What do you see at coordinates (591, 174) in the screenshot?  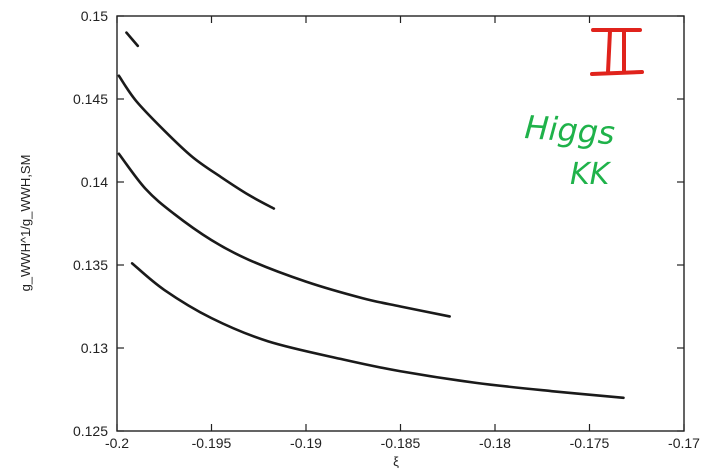 I see `note-kk: KK` at bounding box center [591, 174].